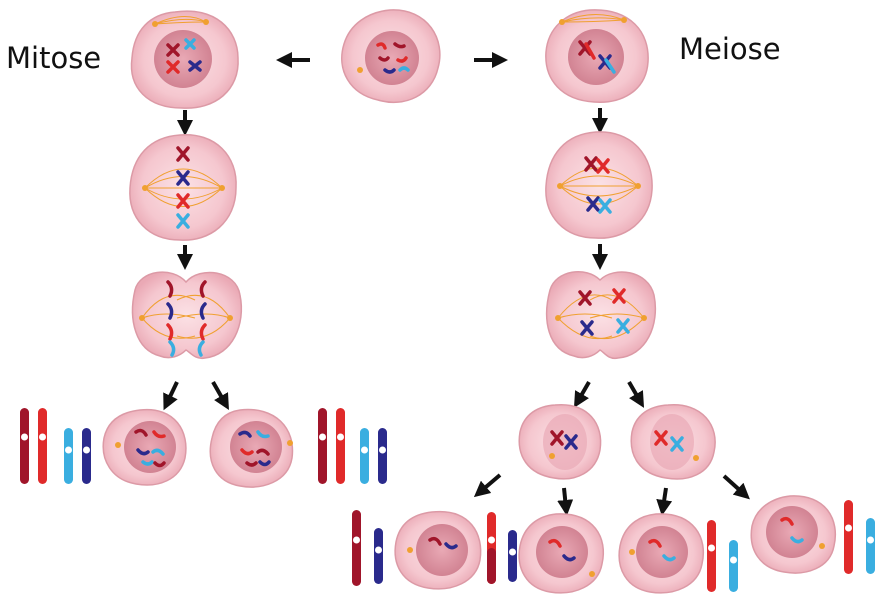 This screenshot has height=609, width=881. Describe the element at coordinates (54, 58) in the screenshot. I see `mitosis-label: Mitose` at that location.